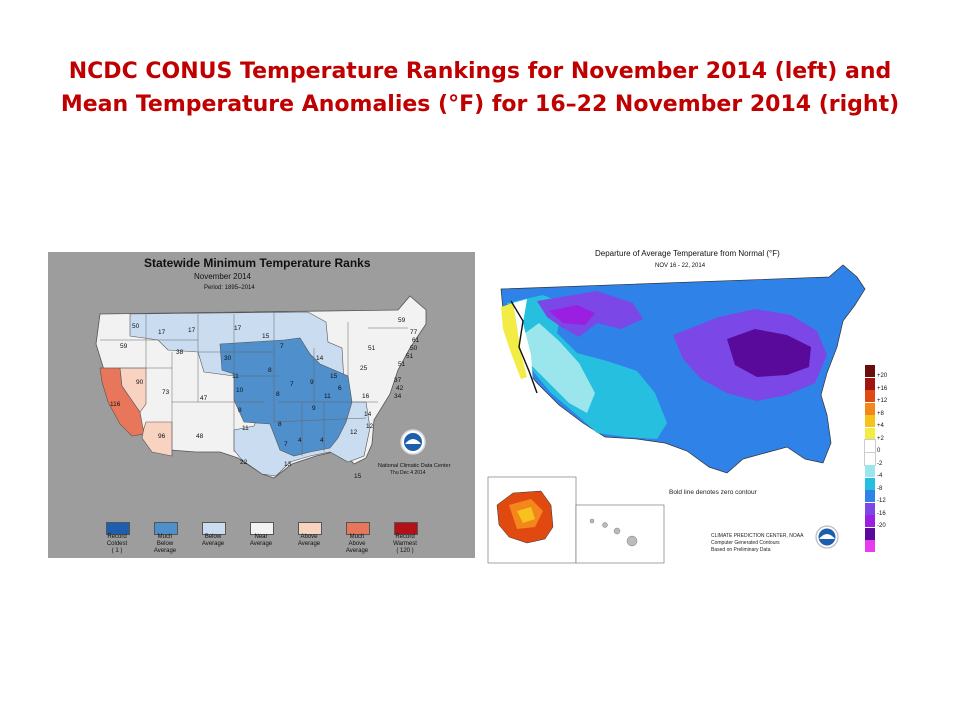  I want to click on state-rank-wv: 6, so click(340, 388).